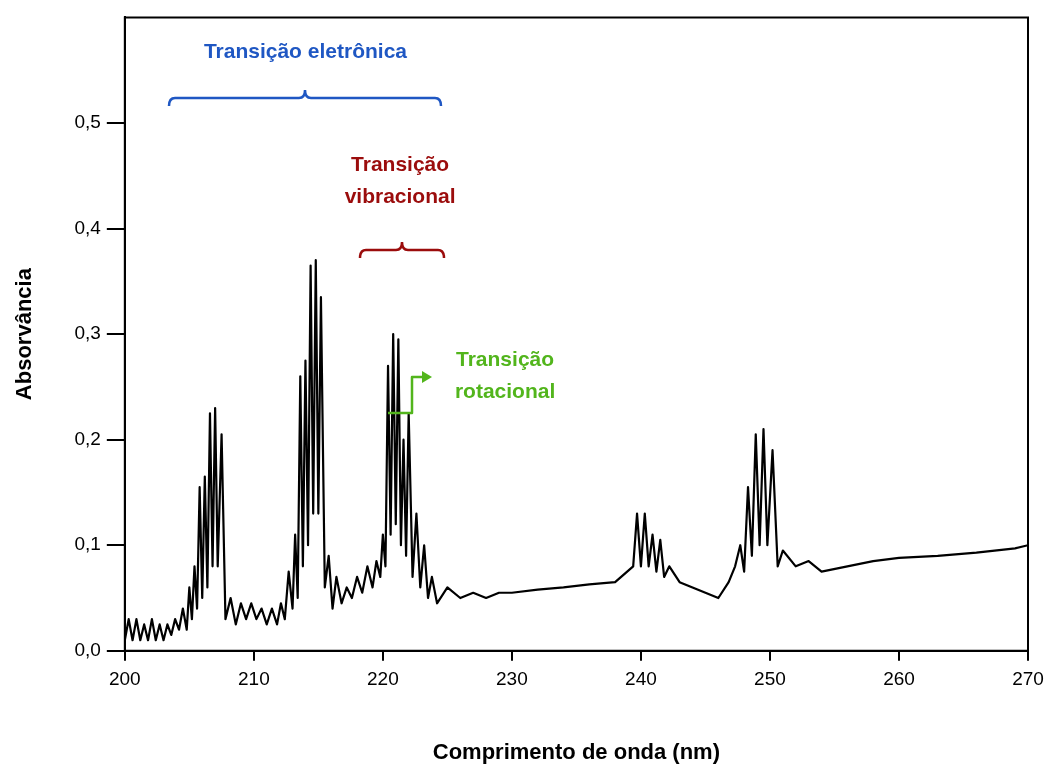  What do you see at coordinates (305, 50) in the screenshot?
I see `annotation: Transição eletrônica` at bounding box center [305, 50].